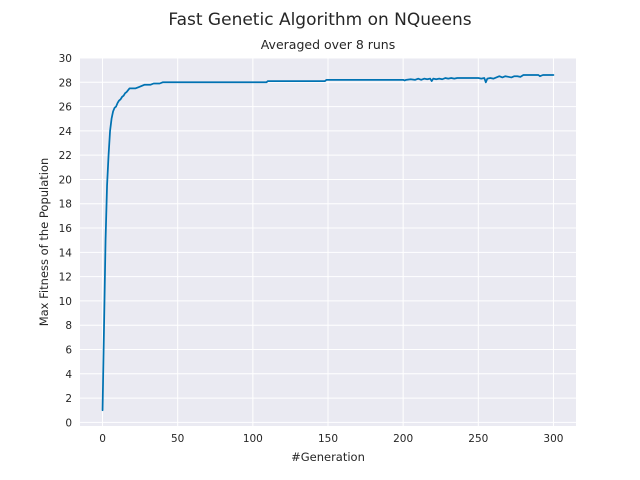 This screenshot has height=480, width=640. Describe the element at coordinates (328, 44) in the screenshot. I see `chart-title: Averaged over 8 runs` at that location.